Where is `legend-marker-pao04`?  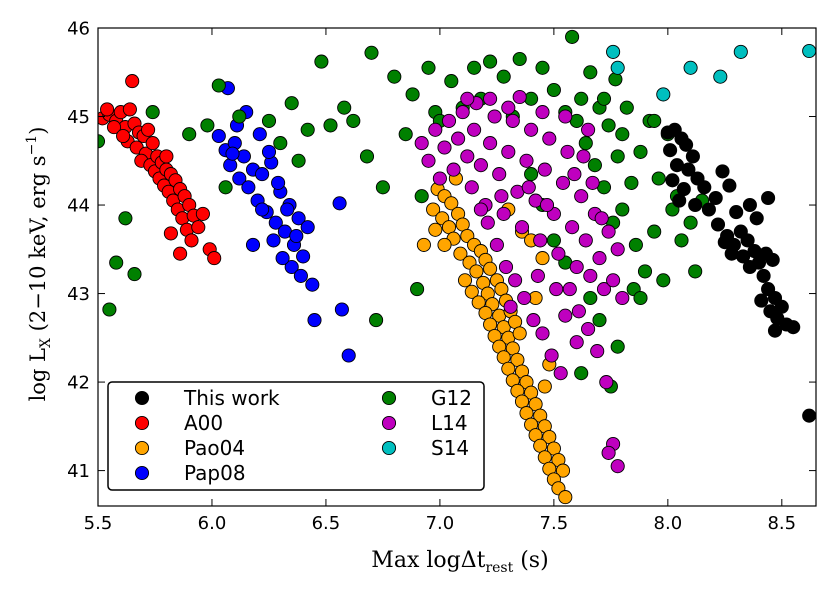 legend-marker-pao04 is located at coordinates (142, 448).